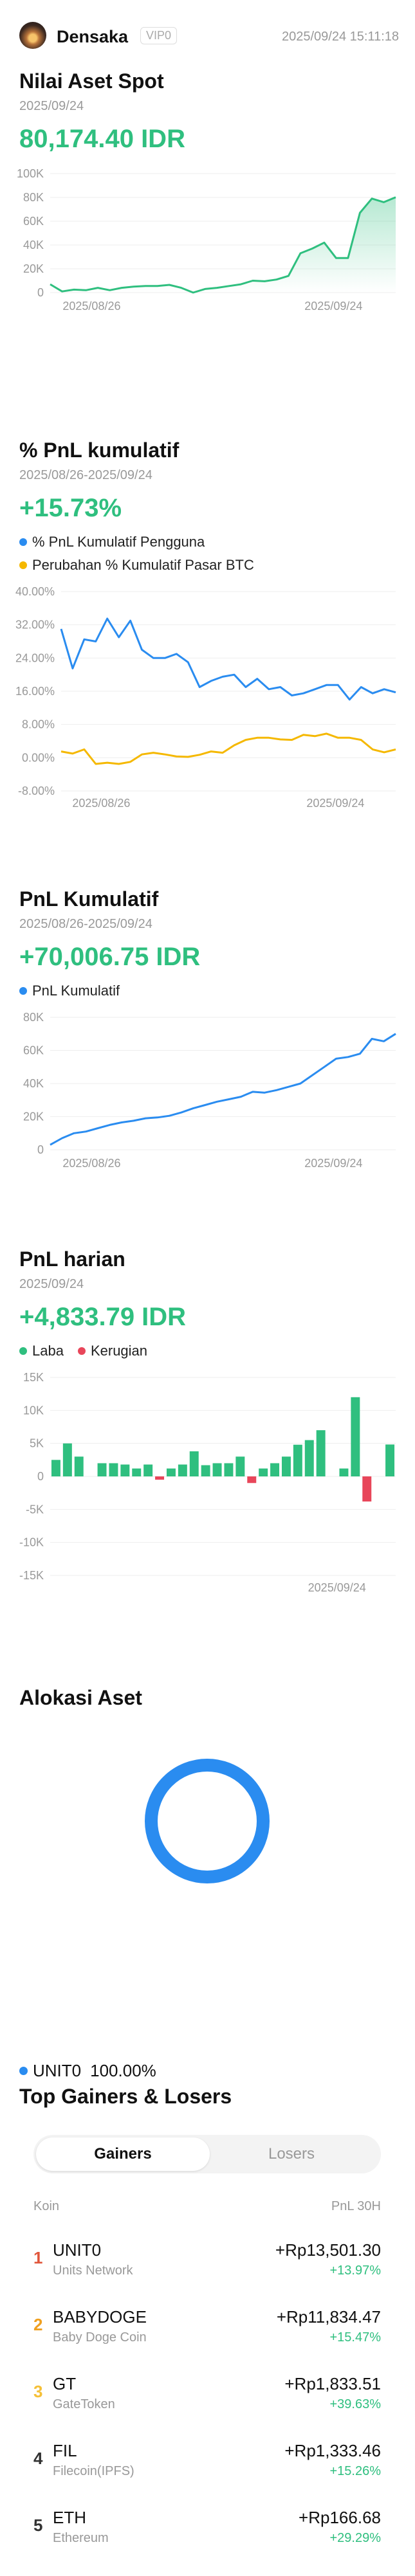 Image resolution: width=415 pixels, height=2576 pixels. Describe the element at coordinates (292, 2154) in the screenshot. I see `tab-losers: Losers` at that location.